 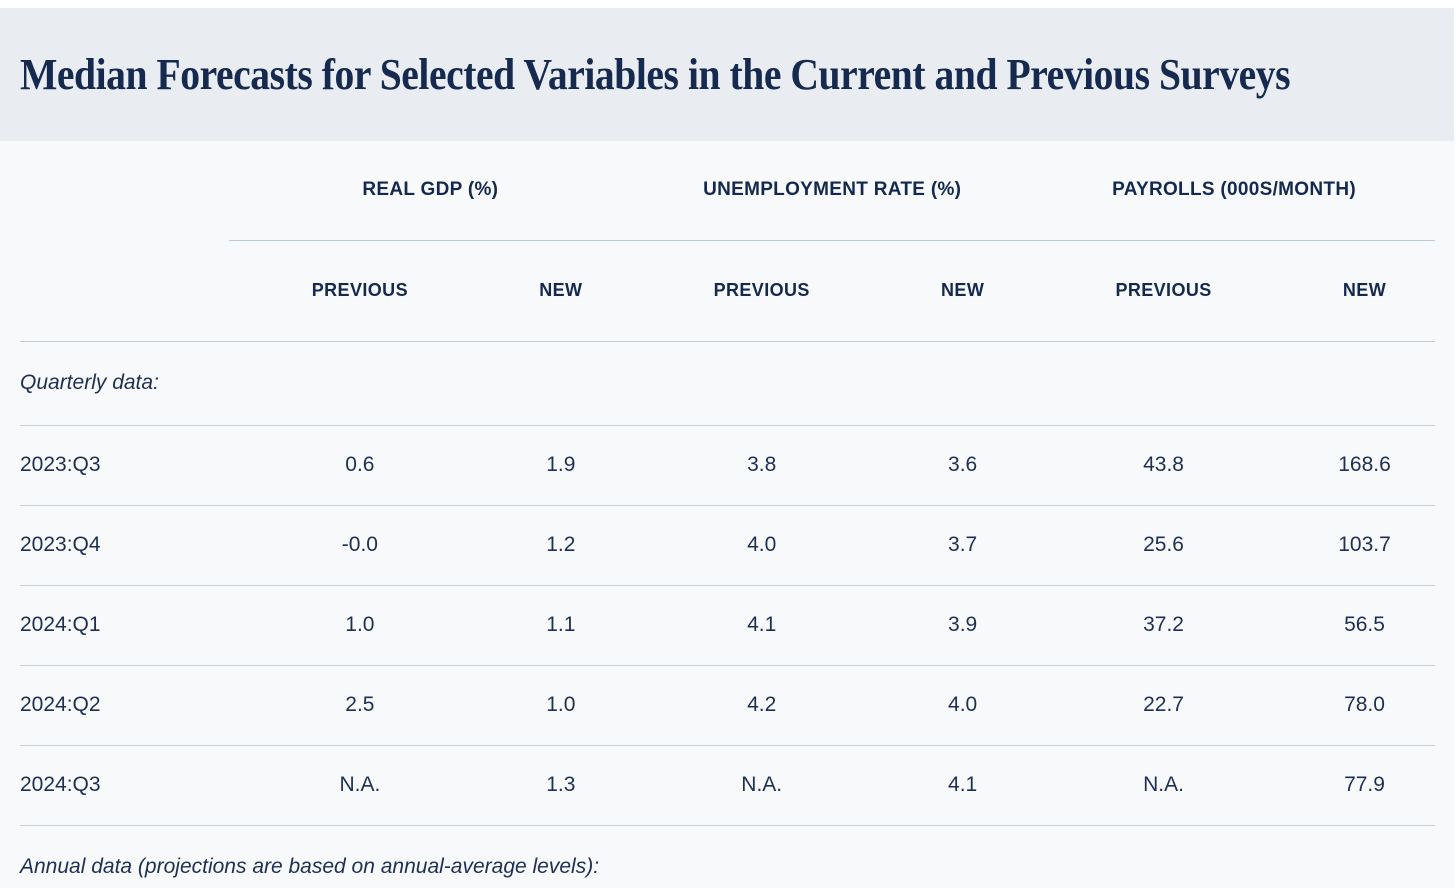 What do you see at coordinates (89, 382) in the screenshot?
I see `section-label-quarterly: Quarterly data:` at bounding box center [89, 382].